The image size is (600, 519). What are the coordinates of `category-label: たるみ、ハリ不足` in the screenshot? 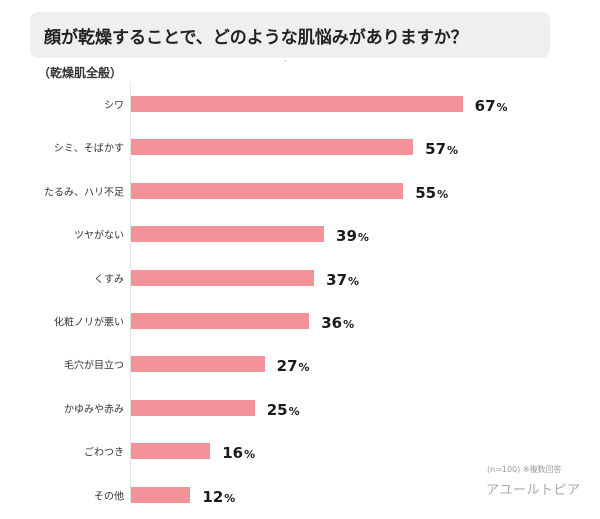 It's located at (84, 193).